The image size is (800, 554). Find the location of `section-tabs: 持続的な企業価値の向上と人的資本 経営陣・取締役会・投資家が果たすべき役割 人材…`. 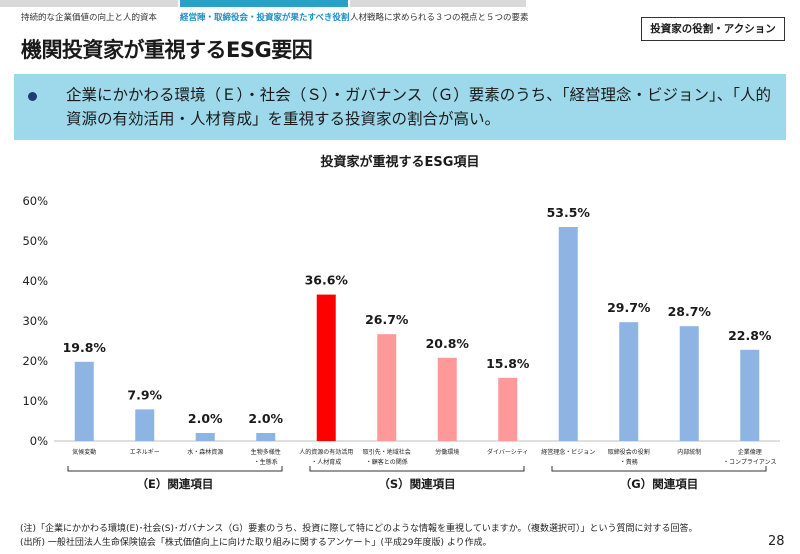

section-tabs: 持続的な企業価値の向上と人的資本 経営陣・取締役会・投資家が果たすべき役割 人材… is located at coordinates (400, 15).